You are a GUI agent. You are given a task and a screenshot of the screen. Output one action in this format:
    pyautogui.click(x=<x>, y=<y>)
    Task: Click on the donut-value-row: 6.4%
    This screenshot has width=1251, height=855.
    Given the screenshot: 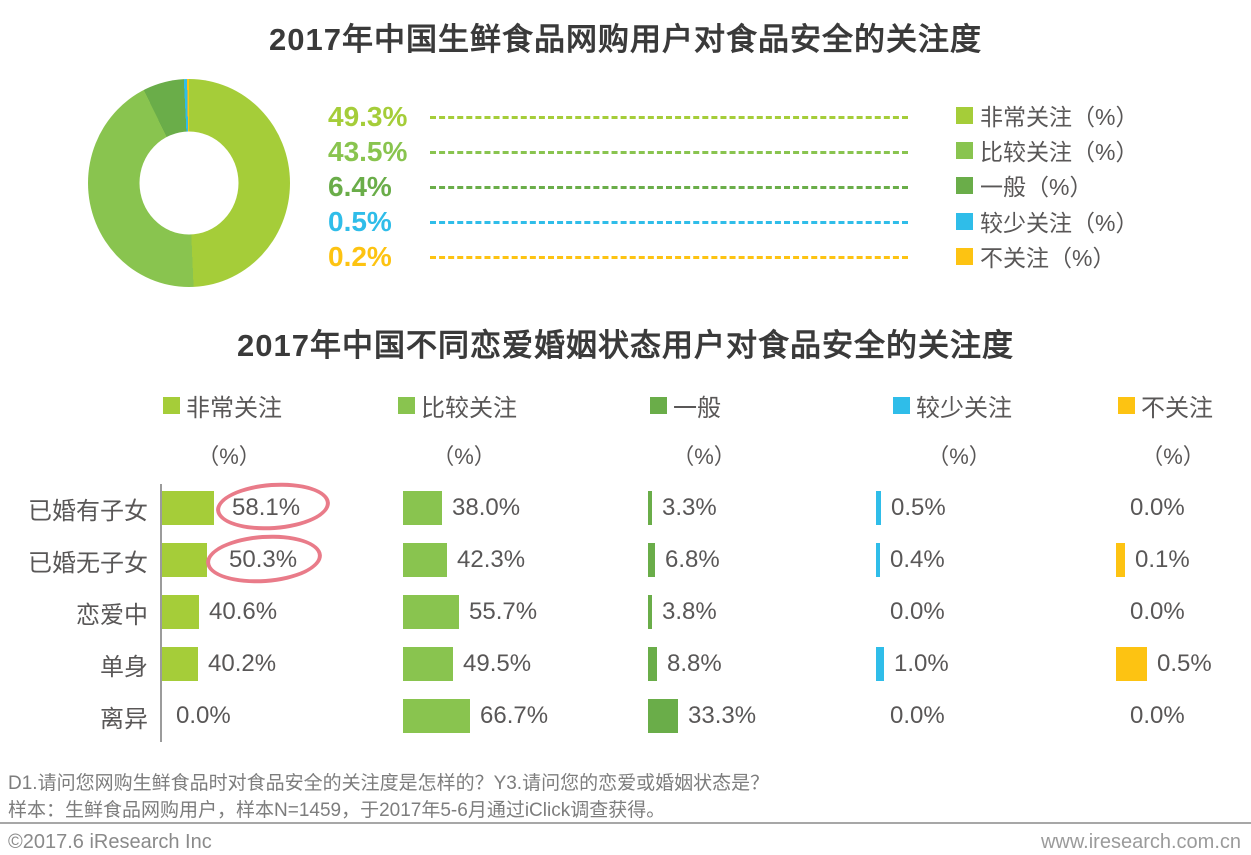 What is the action you would take?
    pyautogui.click(x=618, y=187)
    